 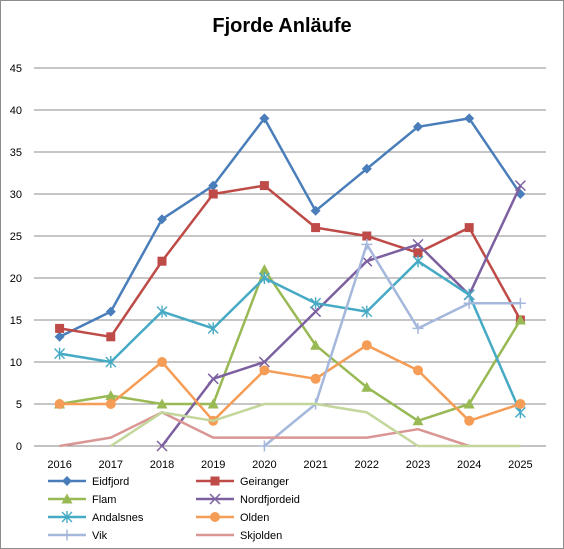 What do you see at coordinates (16, 321) in the screenshot?
I see `y-tick-label: 15` at bounding box center [16, 321].